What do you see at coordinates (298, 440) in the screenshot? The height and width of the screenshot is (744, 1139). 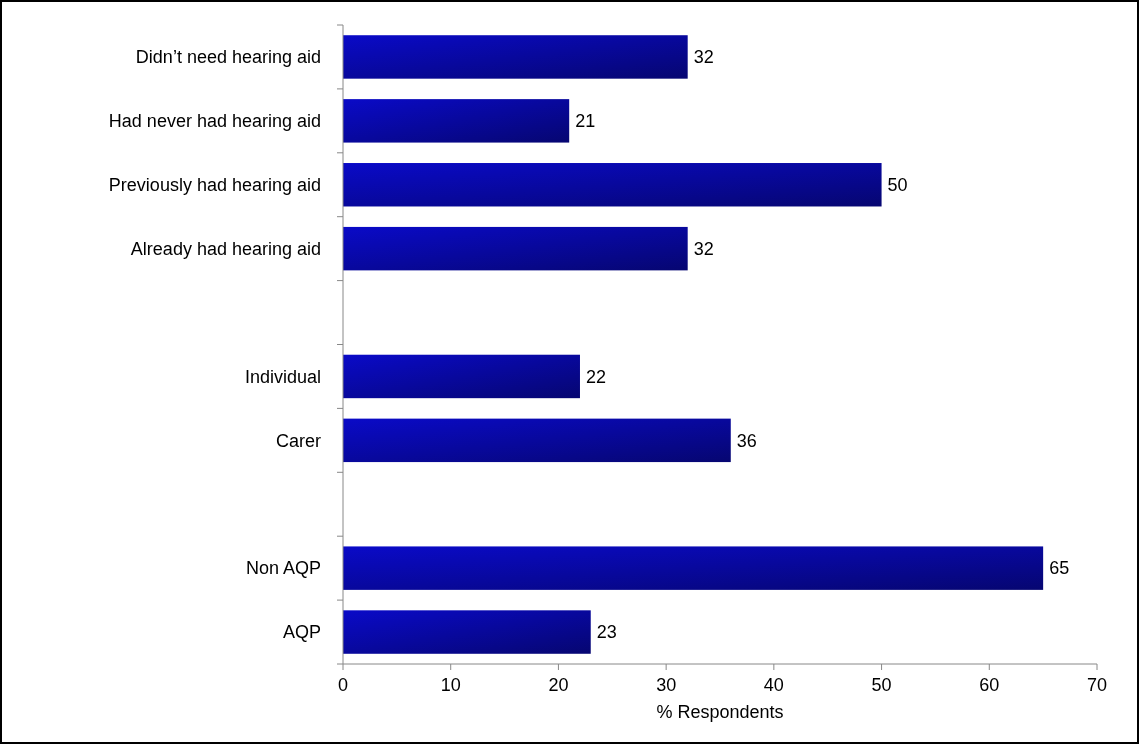 I see `y-tick-label: Carer` at bounding box center [298, 440].